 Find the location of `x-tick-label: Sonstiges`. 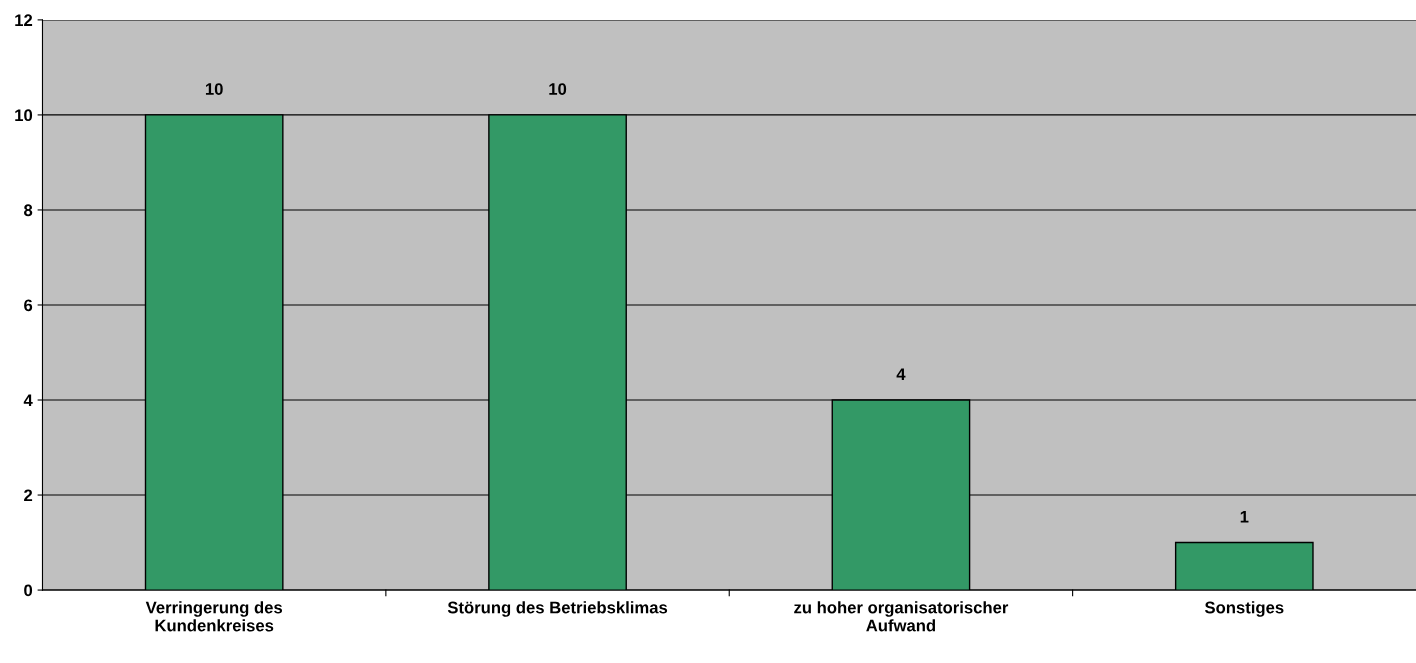

x-tick-label: Sonstiges is located at coordinates (1244, 609).